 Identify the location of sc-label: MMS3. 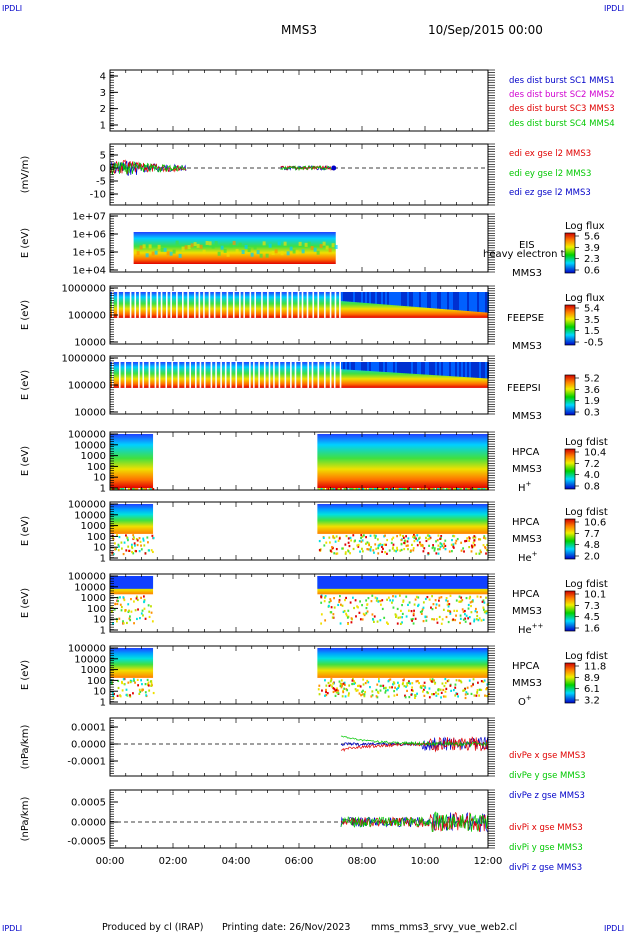
(527, 611).